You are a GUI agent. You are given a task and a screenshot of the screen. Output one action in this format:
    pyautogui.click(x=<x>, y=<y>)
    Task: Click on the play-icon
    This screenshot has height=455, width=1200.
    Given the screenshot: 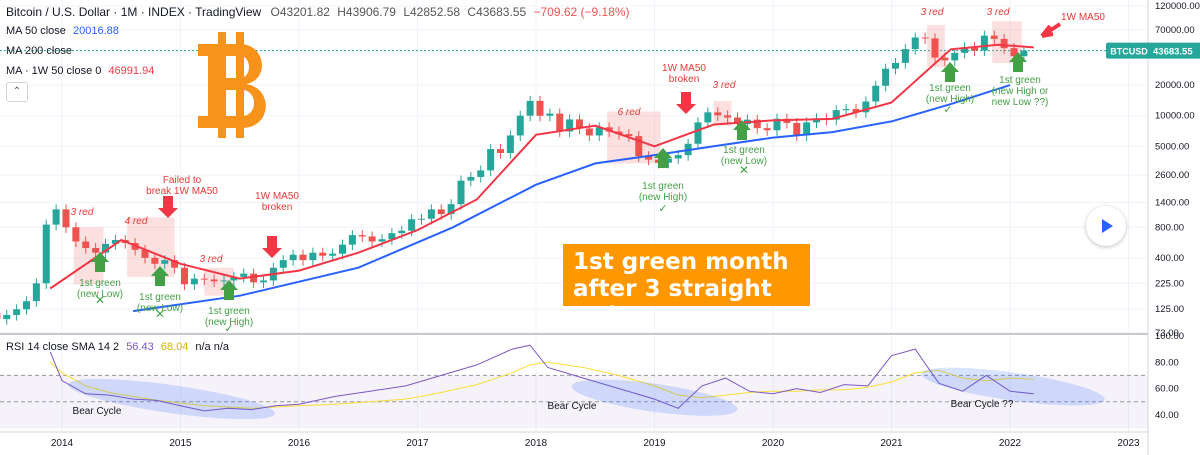 What is the action you would take?
    pyautogui.click(x=1107, y=226)
    